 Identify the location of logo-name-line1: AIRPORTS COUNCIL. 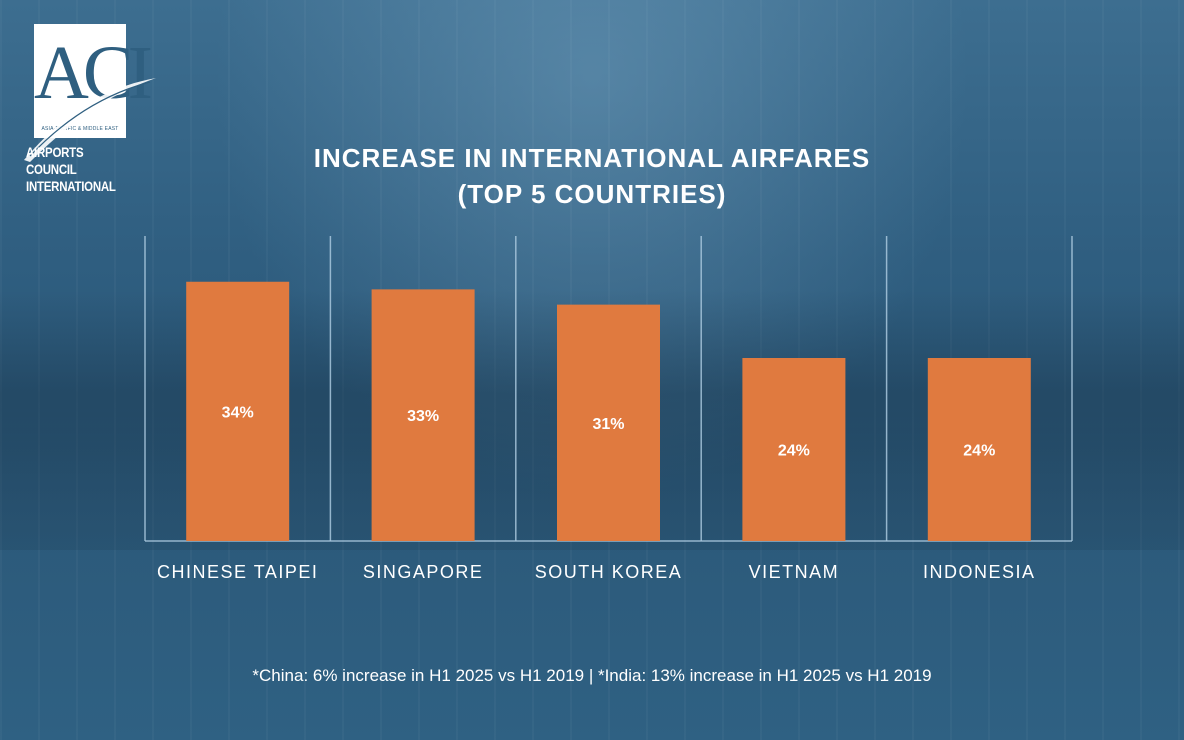
(55, 160).